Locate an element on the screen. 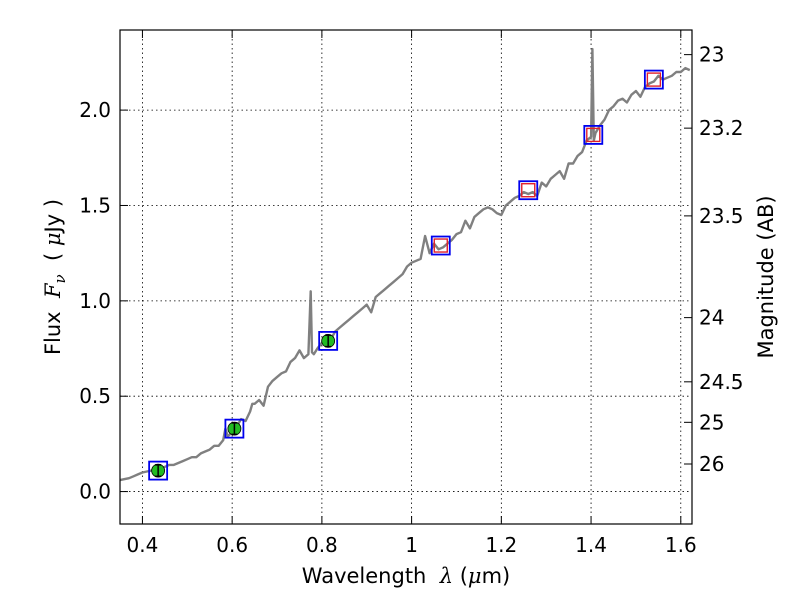 This screenshot has height=600, width=800. y2-tick-label: 25 is located at coordinates (711, 422).